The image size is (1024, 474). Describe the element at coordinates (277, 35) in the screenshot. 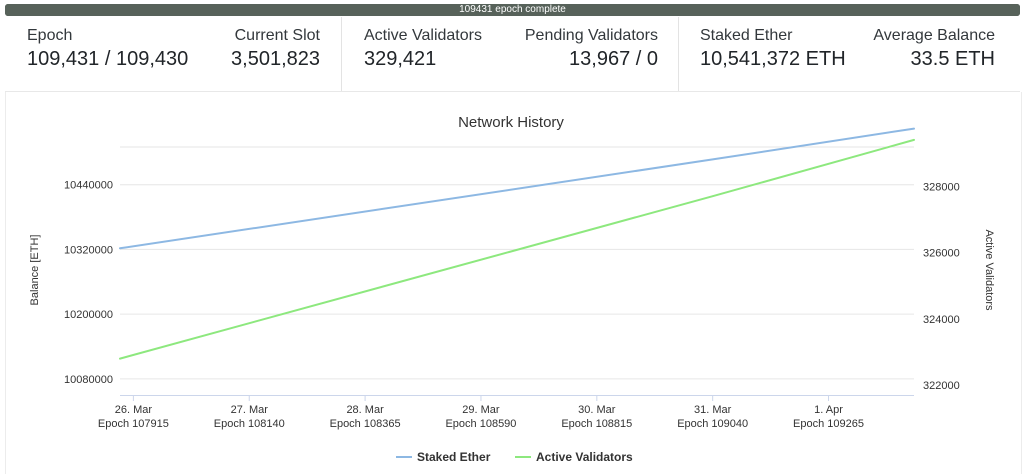

I see `stat-current-slot-label: Current Slot` at that location.